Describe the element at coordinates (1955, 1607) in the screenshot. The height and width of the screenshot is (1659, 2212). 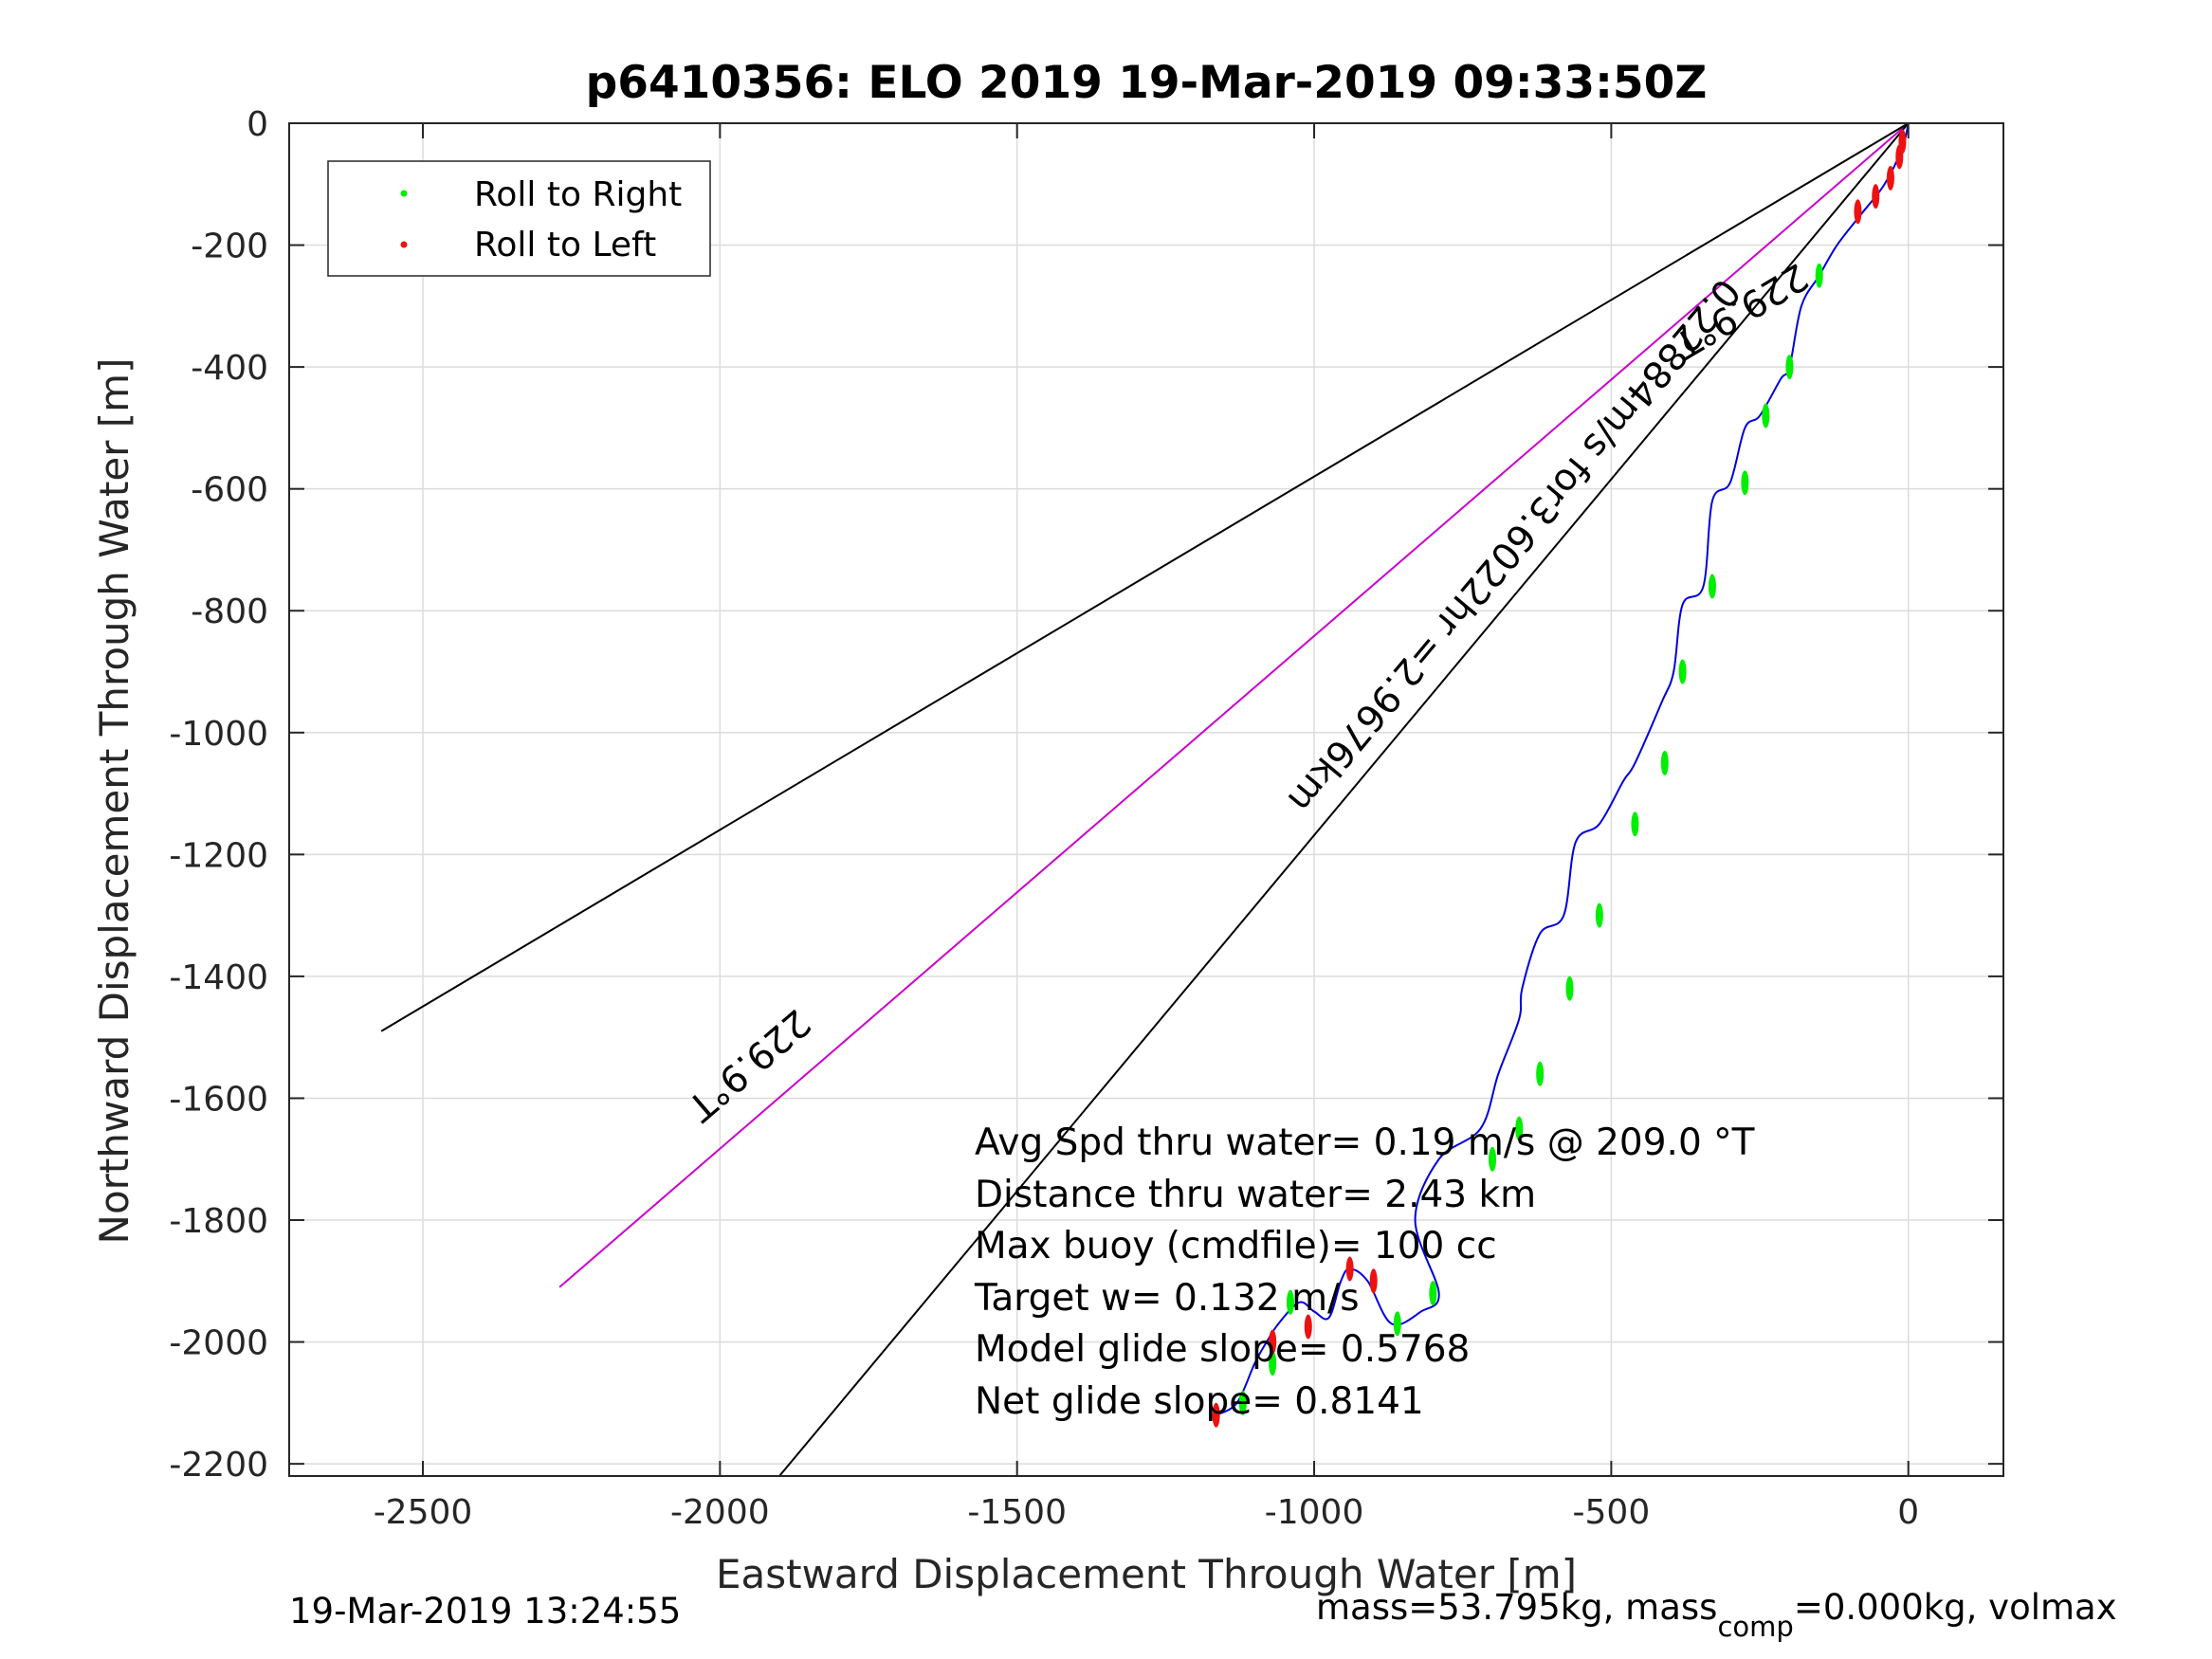
I see `footer-mass-suffix: =0.000kg, volmax` at that location.